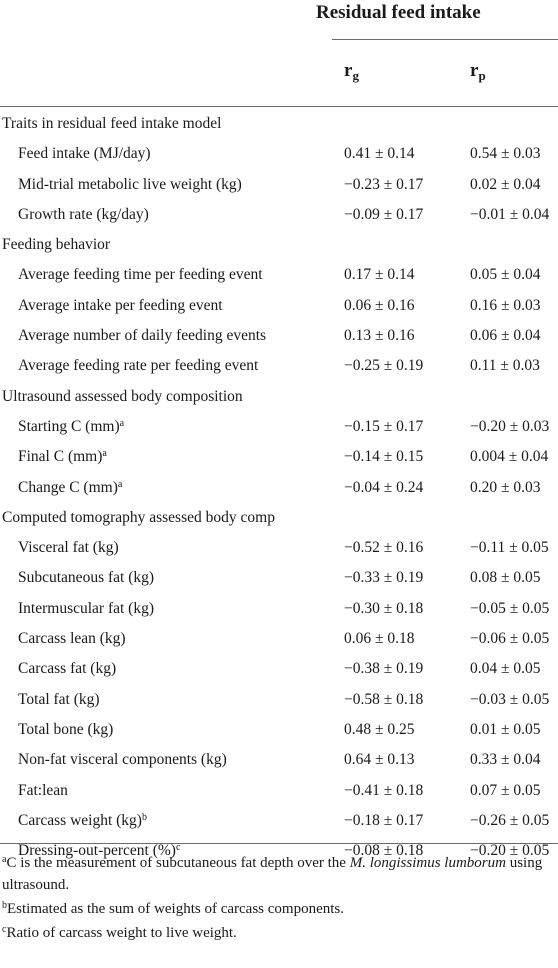  I want to click on section-label: Ultrasound assessed body composition, so click(122, 396).